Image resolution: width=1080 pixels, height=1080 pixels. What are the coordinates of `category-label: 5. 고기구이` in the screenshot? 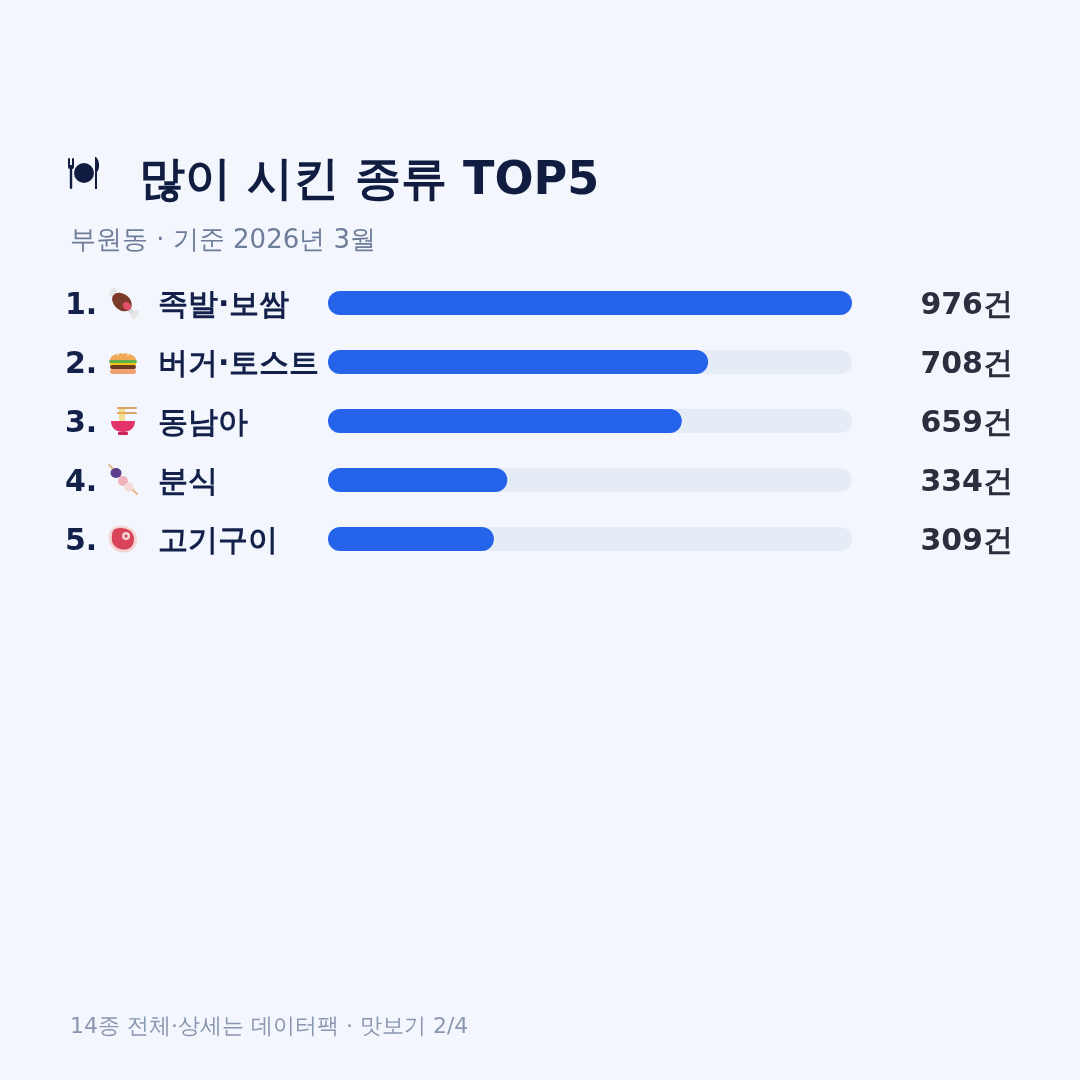 It's located at (171, 539).